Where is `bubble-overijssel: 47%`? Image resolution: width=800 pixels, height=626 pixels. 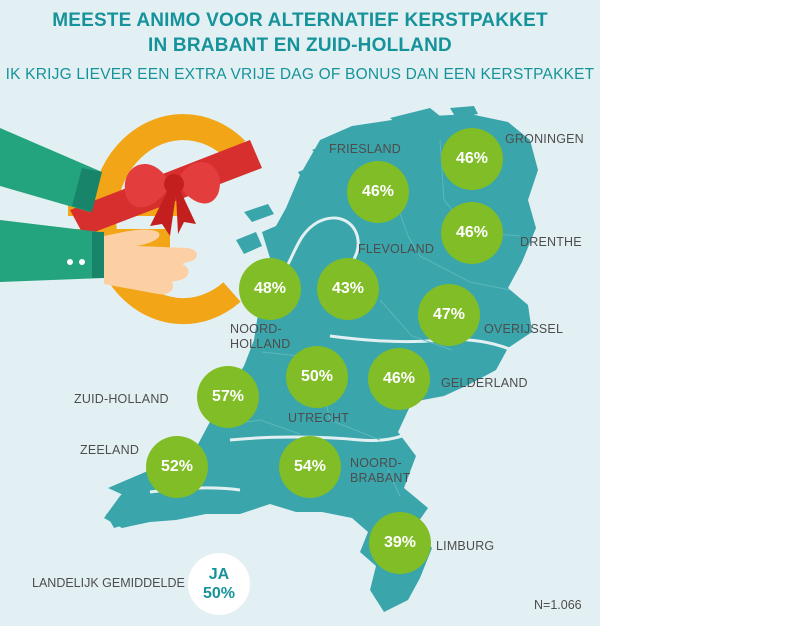 bubble-overijssel: 47% is located at coordinates (449, 315).